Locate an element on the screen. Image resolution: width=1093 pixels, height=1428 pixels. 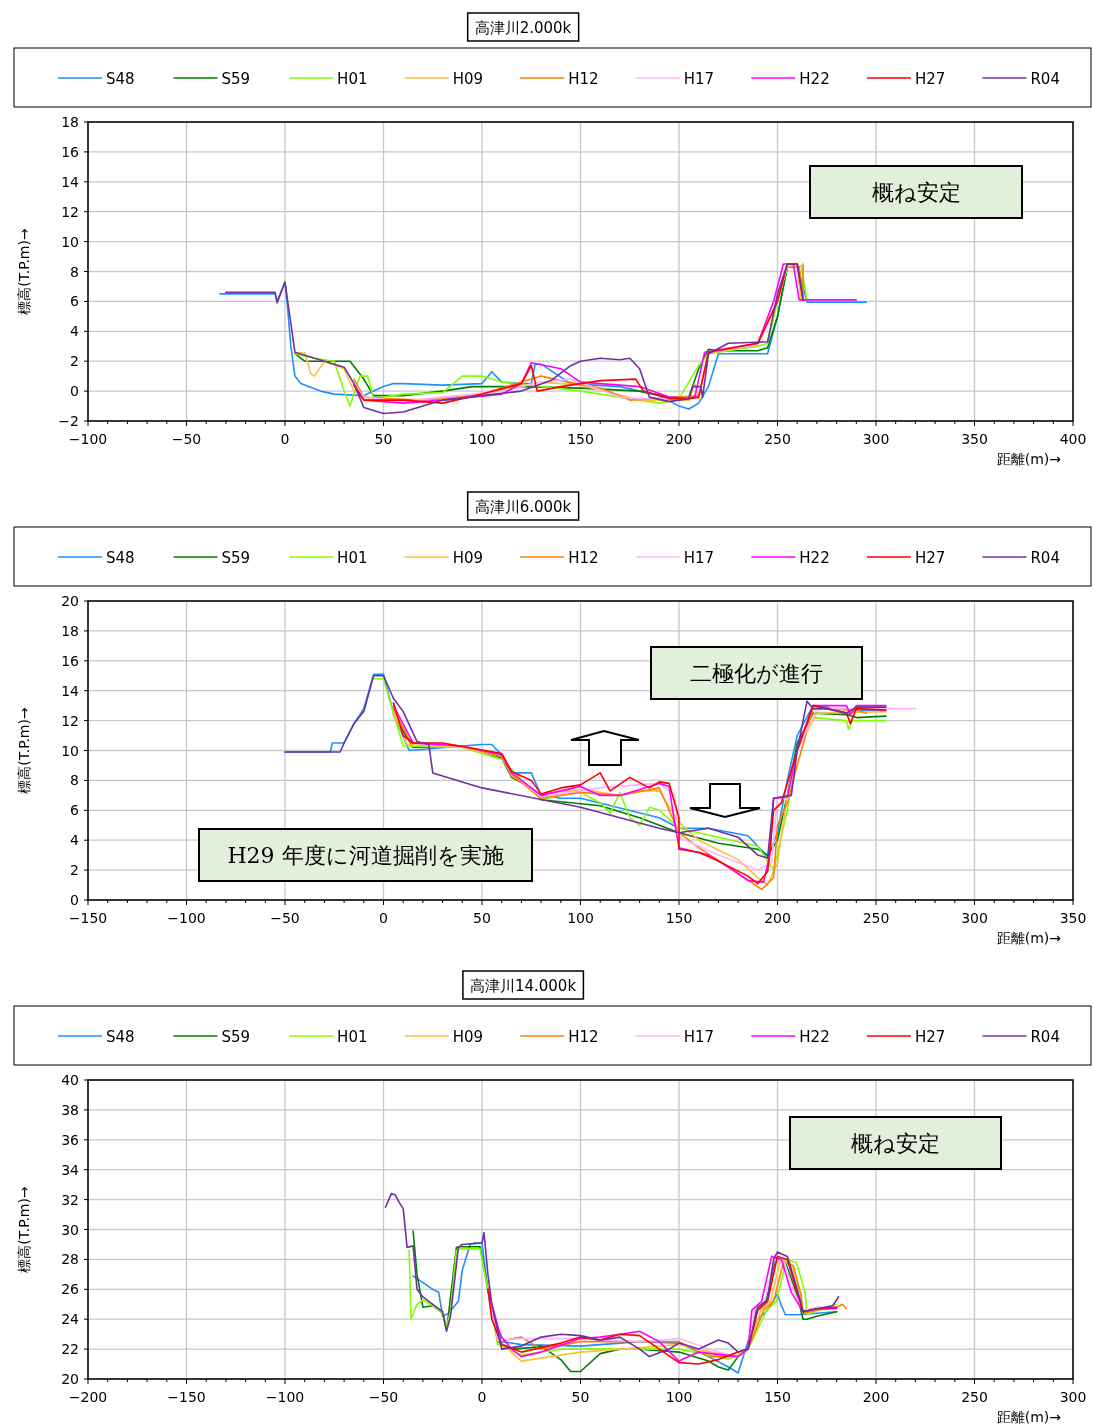
chart-title: 高津川14.000k is located at coordinates (523, 986).